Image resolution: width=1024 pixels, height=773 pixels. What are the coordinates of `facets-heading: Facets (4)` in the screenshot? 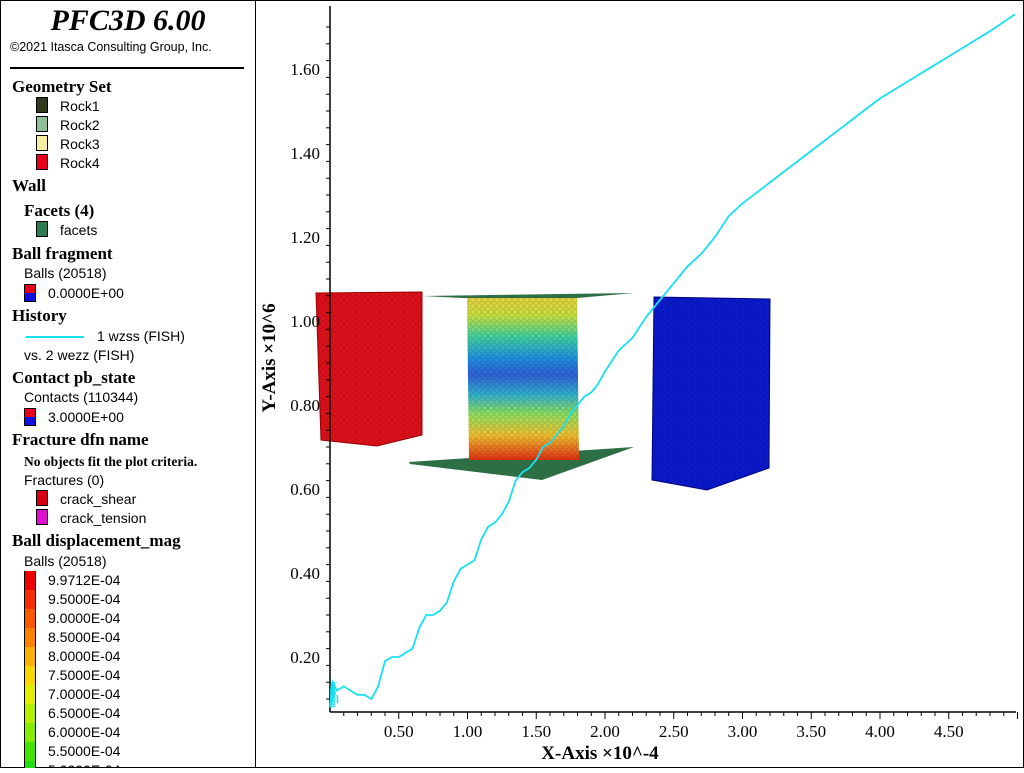 It's located at (59, 211).